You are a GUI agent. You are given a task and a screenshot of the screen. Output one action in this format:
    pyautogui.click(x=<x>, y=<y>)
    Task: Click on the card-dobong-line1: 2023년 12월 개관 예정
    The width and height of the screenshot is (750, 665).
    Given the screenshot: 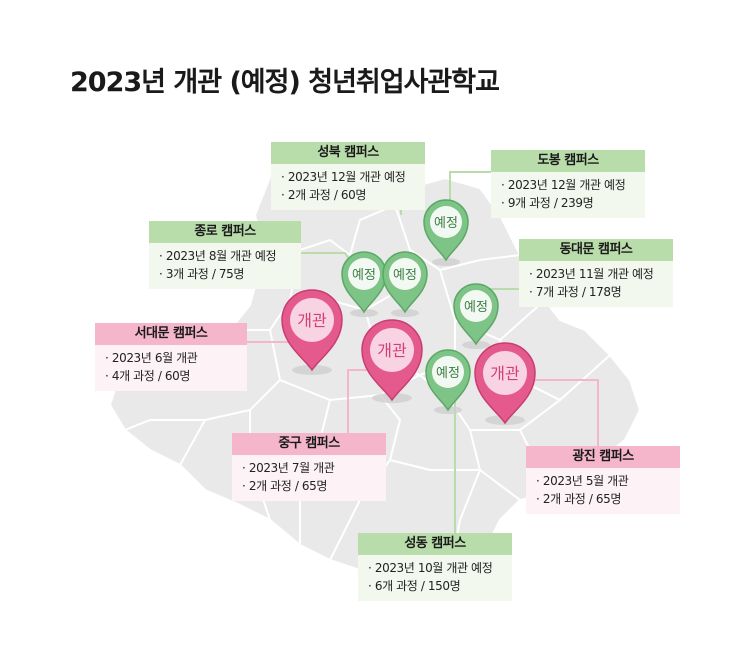 What is the action you would take?
    pyautogui.click(x=568, y=185)
    